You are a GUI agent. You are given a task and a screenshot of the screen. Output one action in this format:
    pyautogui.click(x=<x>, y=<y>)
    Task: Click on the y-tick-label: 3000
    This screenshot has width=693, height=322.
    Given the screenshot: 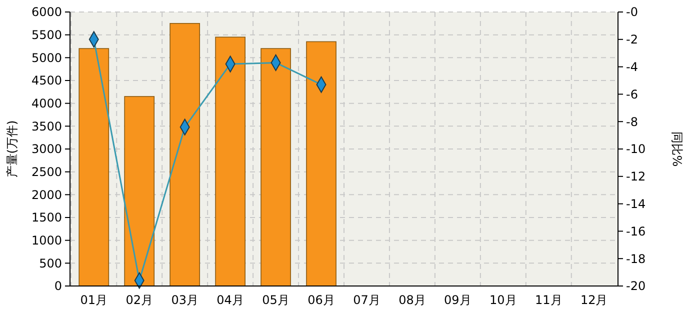 What is the action you would take?
    pyautogui.click(x=46, y=149)
    